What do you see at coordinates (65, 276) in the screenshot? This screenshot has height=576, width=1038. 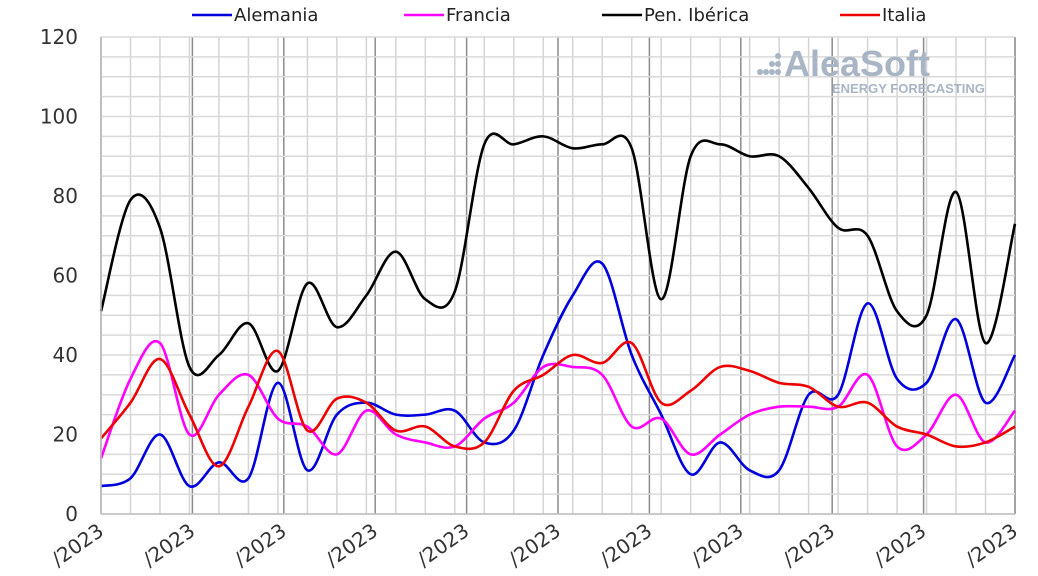 I see `y-tick-label: 60` at bounding box center [65, 276].